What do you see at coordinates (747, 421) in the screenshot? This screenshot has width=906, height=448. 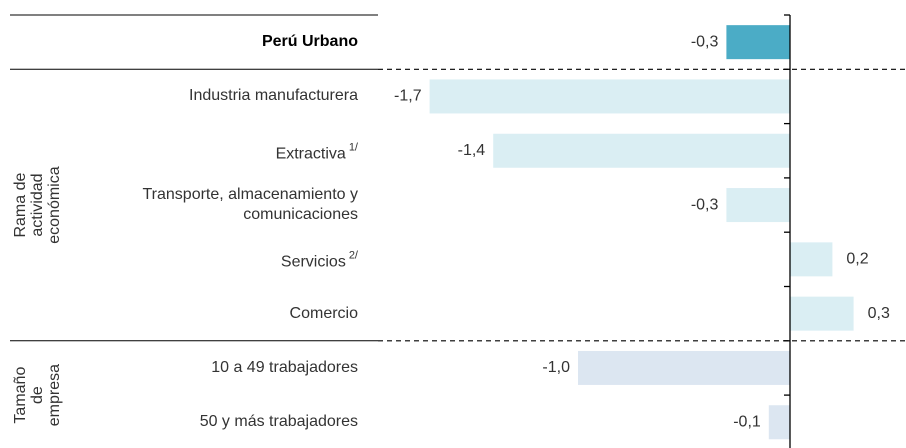 I see `value-label: -0,1` at bounding box center [747, 421].